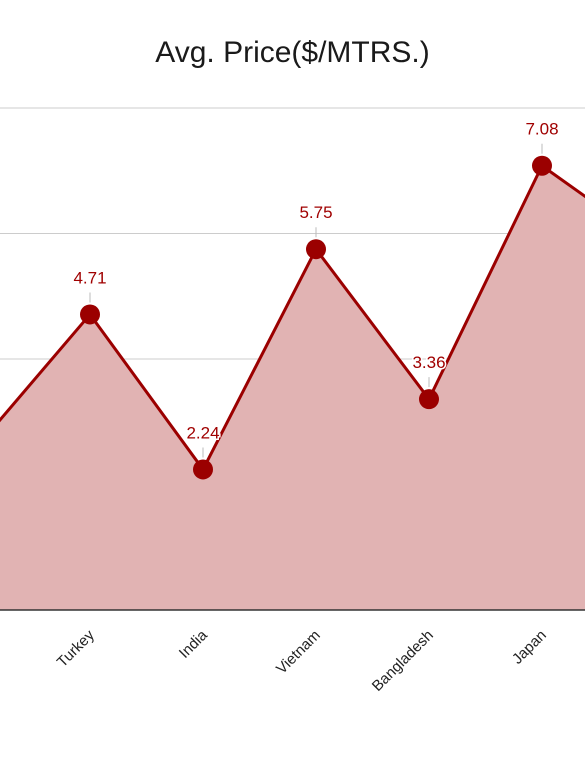  Describe the element at coordinates (193, 643) in the screenshot. I see `x-tick-label: India` at that location.